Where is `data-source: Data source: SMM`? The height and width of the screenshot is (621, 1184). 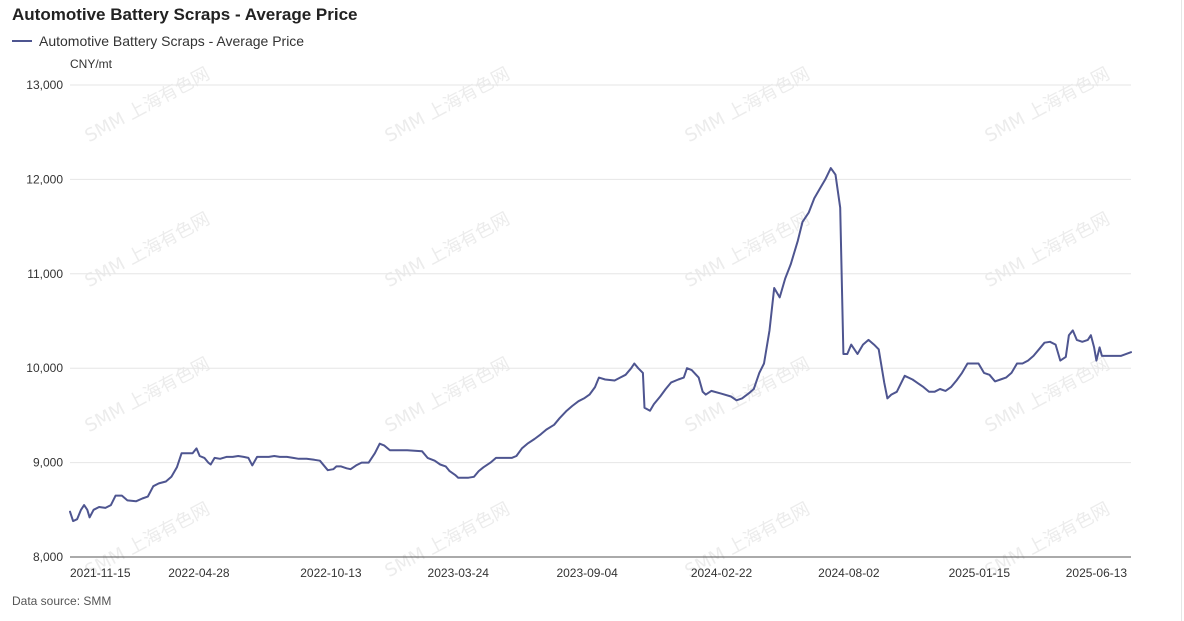
data-source: Data source: SMM is located at coordinates (61, 601).